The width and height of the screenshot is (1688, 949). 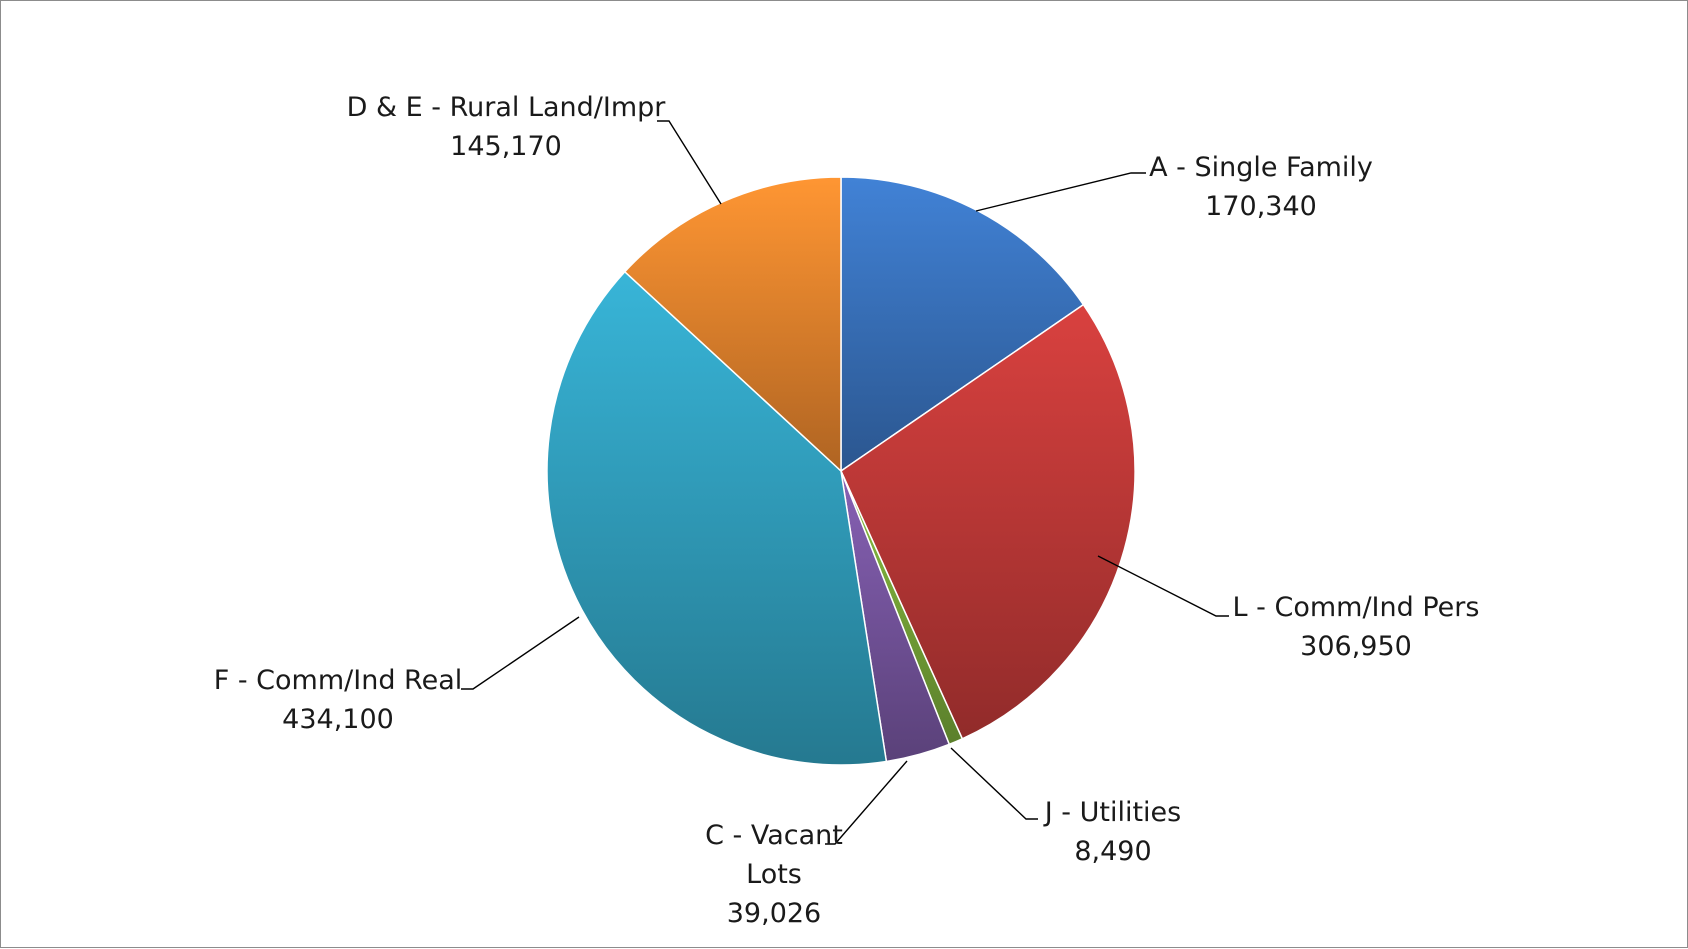 I want to click on data-label-category-3: Lots, so click(x=774, y=874).